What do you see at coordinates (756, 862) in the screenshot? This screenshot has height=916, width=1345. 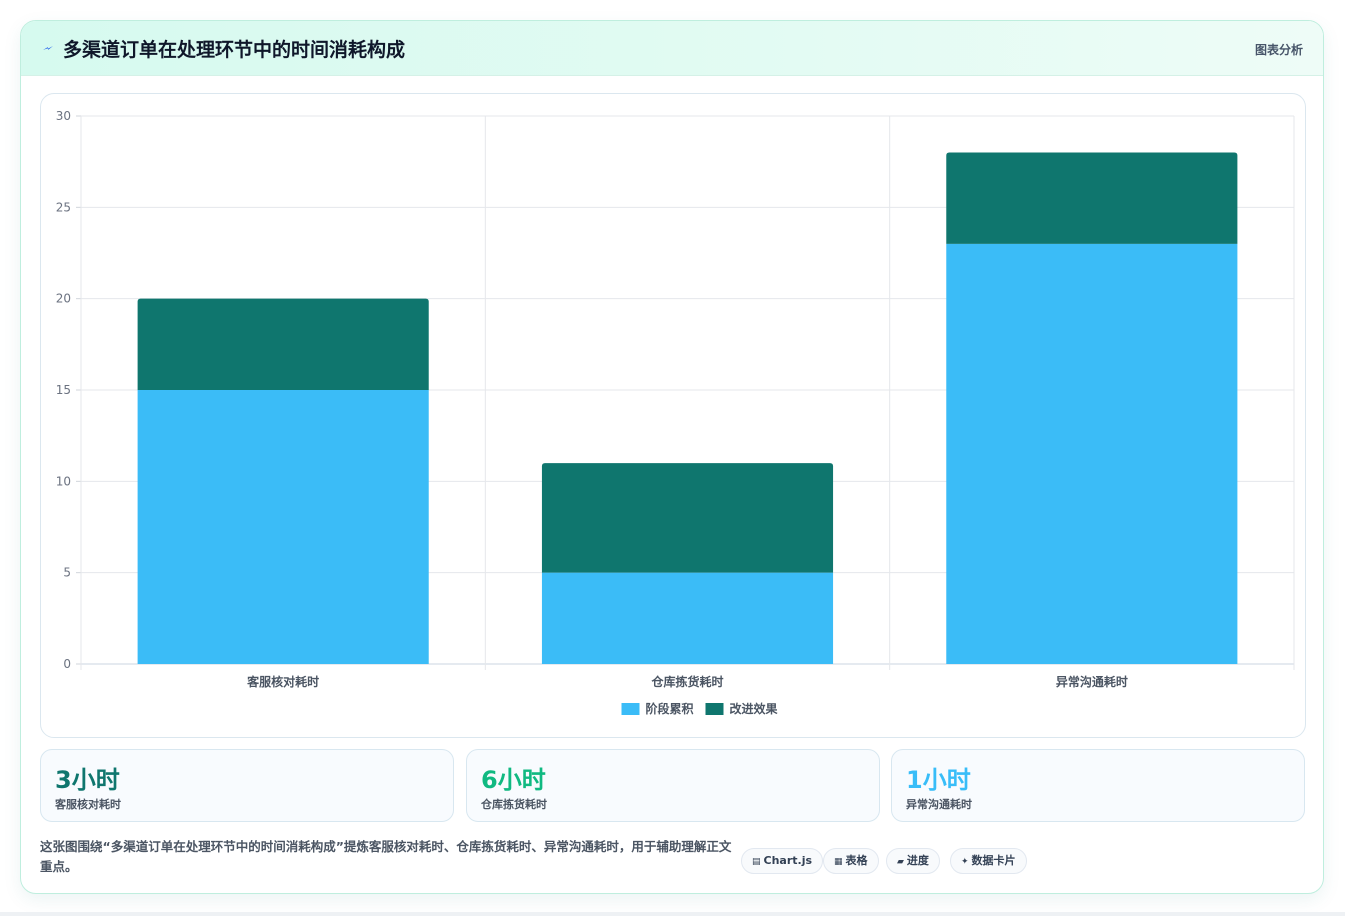 I see `chart-icon: ▤` at bounding box center [756, 862].